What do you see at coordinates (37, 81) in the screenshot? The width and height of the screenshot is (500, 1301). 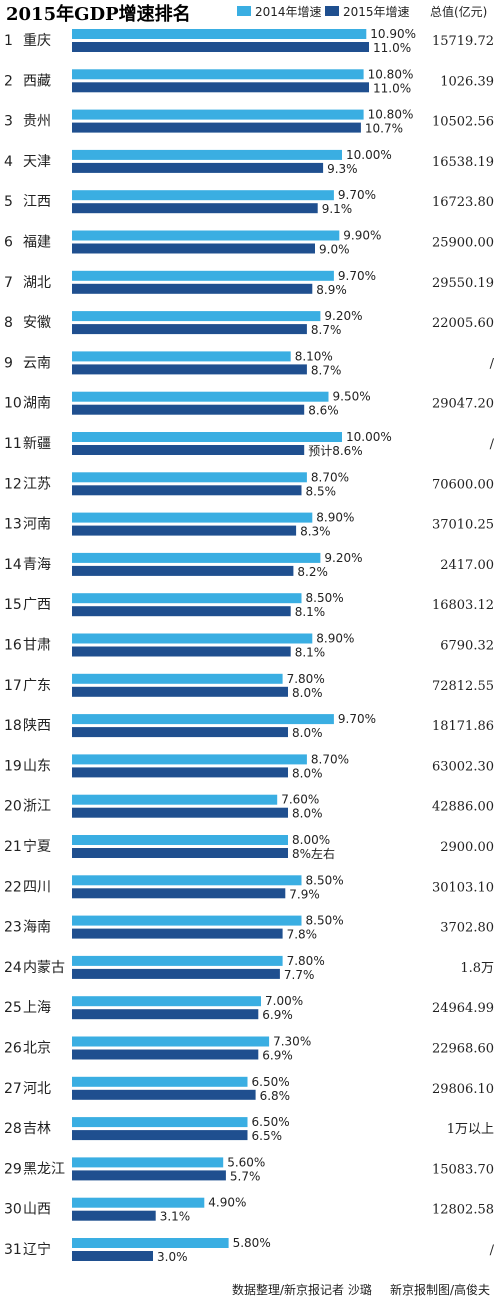 I see `province-label: 西藏` at bounding box center [37, 81].